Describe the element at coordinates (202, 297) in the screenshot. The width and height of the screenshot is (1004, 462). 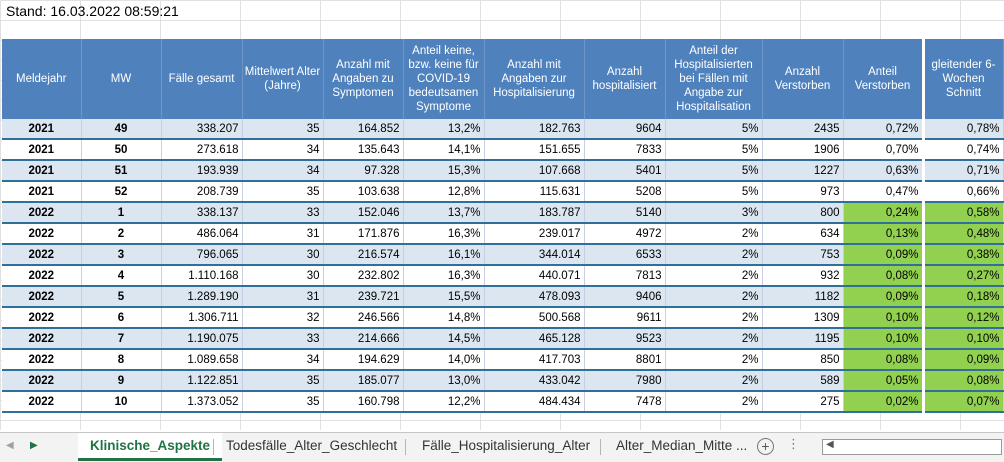
I see `table-cell: 1.289.190` at that location.